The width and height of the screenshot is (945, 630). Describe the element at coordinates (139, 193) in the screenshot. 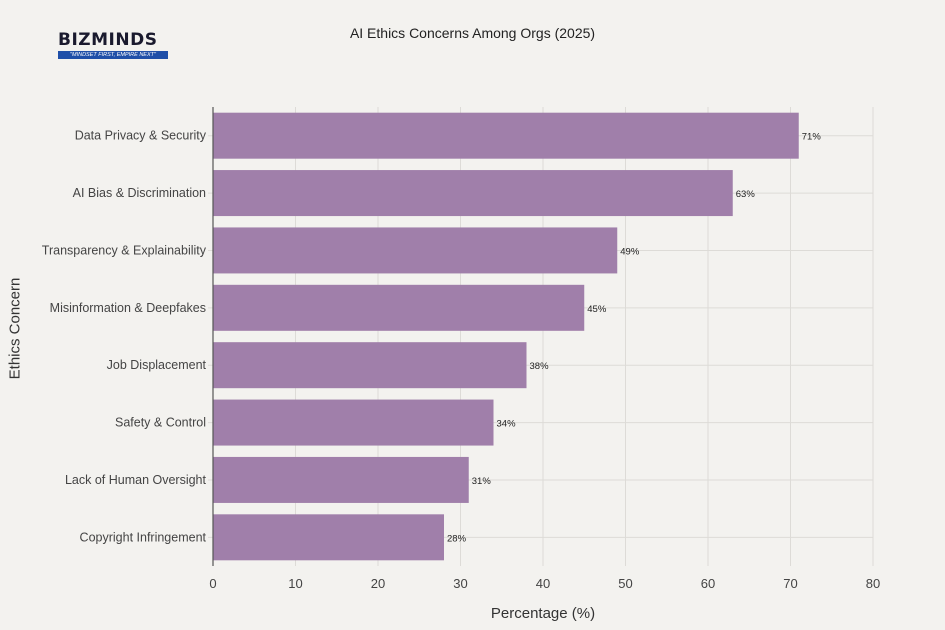

I see `category-label: AI Bias & Discrimination` at that location.